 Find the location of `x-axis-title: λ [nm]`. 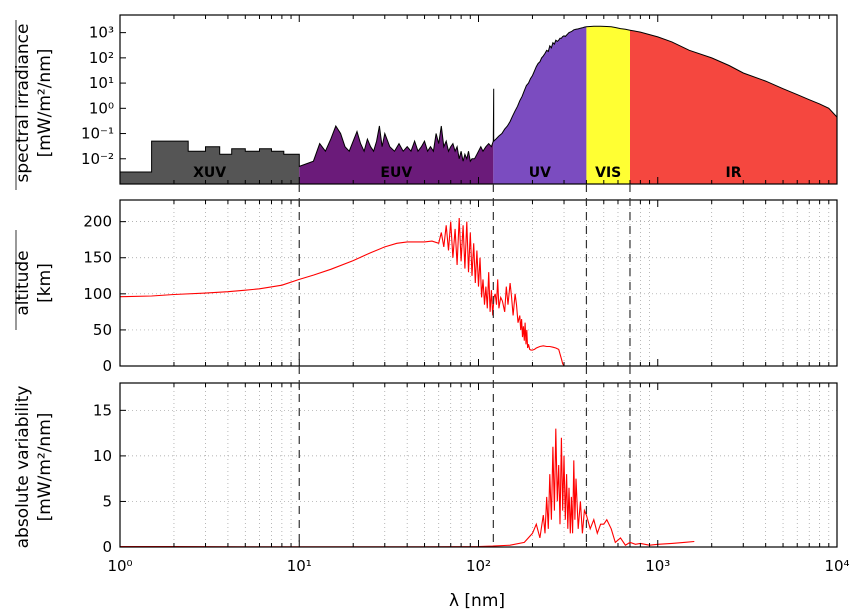

x-axis-title: λ [nm] is located at coordinates (477, 601).